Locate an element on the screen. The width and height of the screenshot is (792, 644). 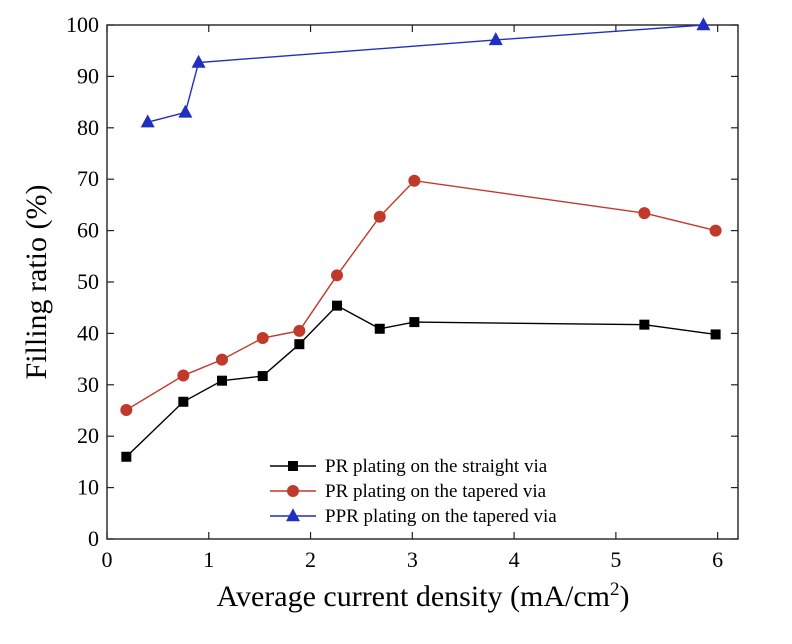
x-tick-label: 6 is located at coordinates (717, 559).